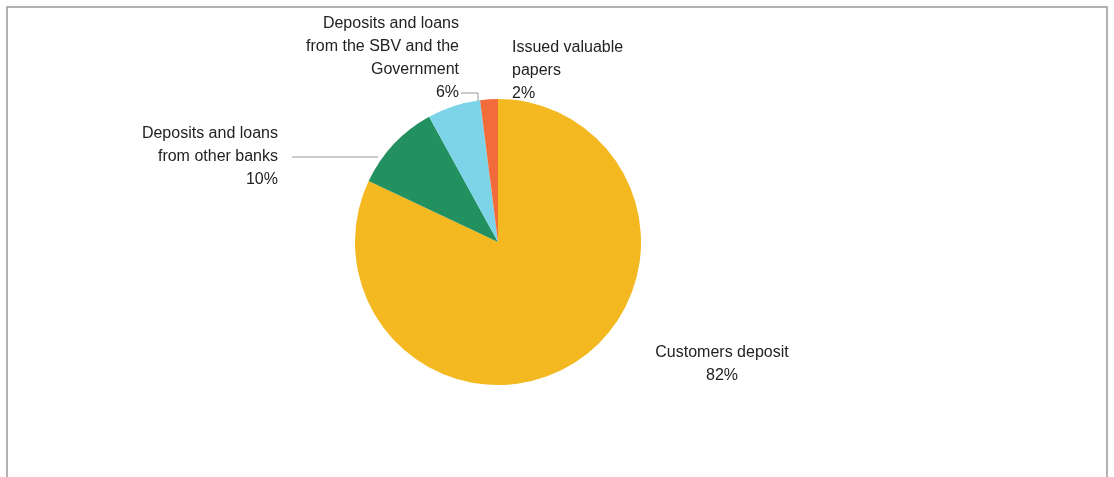 This screenshot has width=1114, height=477. Describe the element at coordinates (568, 58) in the screenshot. I see `slice-label: Issued valuable papers` at that location.